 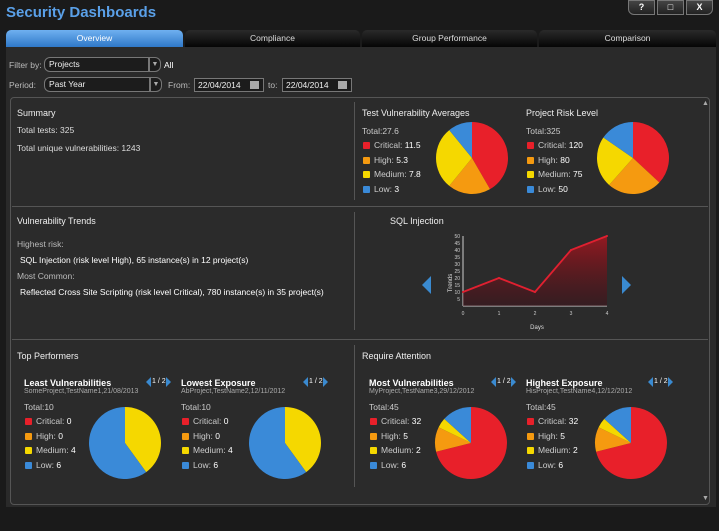 What do you see at coordinates (563, 188) in the screenshot?
I see `legend-value: 50` at bounding box center [563, 188].